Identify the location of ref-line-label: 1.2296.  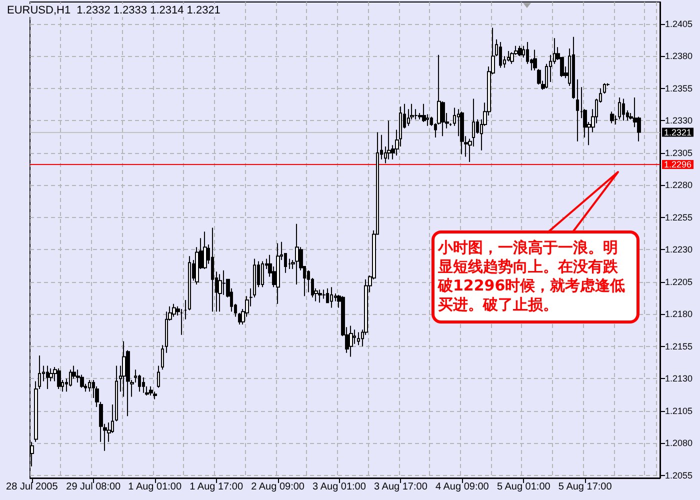
(678, 165).